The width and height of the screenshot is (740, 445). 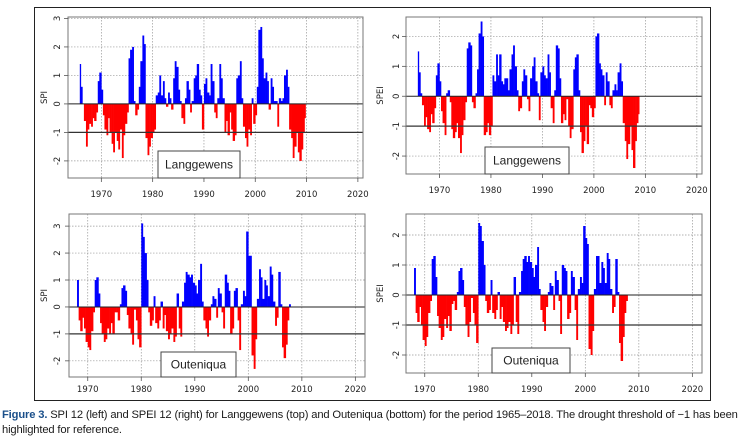 What do you see at coordinates (88, 390) in the screenshot?
I see `x-tick-label: 1970` at bounding box center [88, 390].